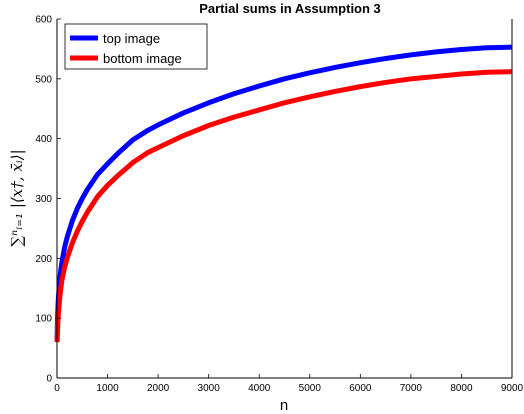 The height and width of the screenshot is (414, 524). I want to click on x-tick-label: 2000, so click(158, 388).